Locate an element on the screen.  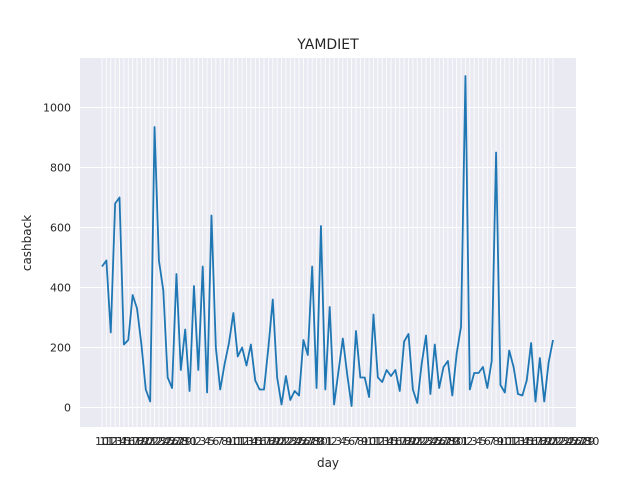
y-tick-label: 200 is located at coordinates (60, 348).